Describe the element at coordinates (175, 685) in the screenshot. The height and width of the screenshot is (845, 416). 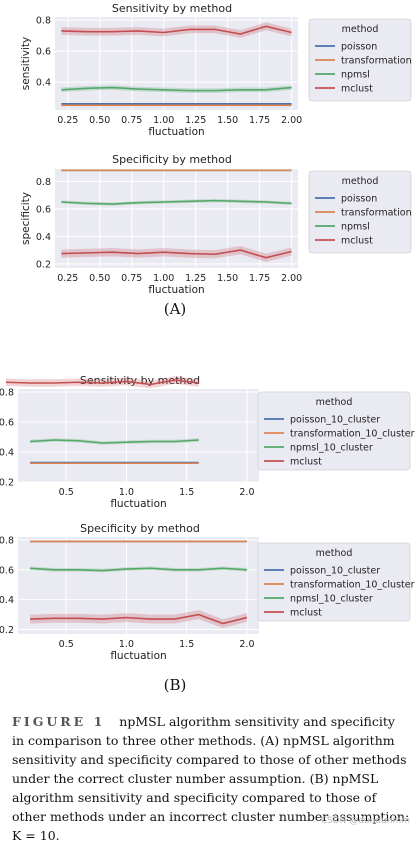
I see `panel-label-b: (B)` at that location.